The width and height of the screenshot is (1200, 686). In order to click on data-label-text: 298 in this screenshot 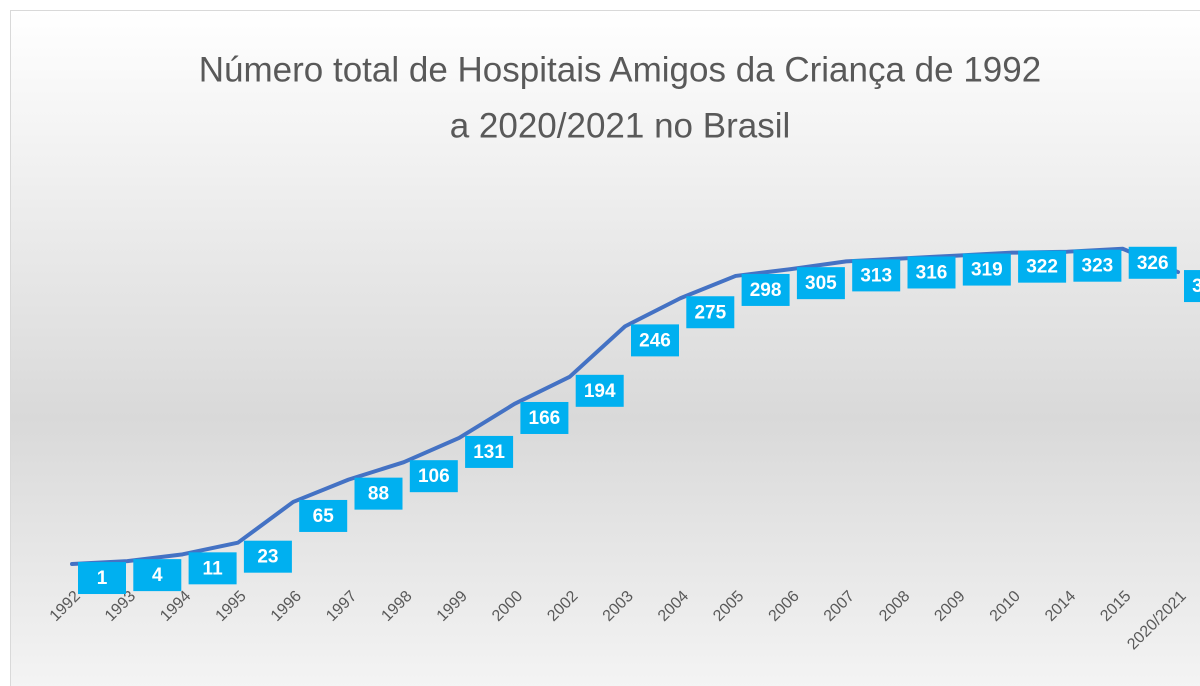, I will do `click(766, 290)`.